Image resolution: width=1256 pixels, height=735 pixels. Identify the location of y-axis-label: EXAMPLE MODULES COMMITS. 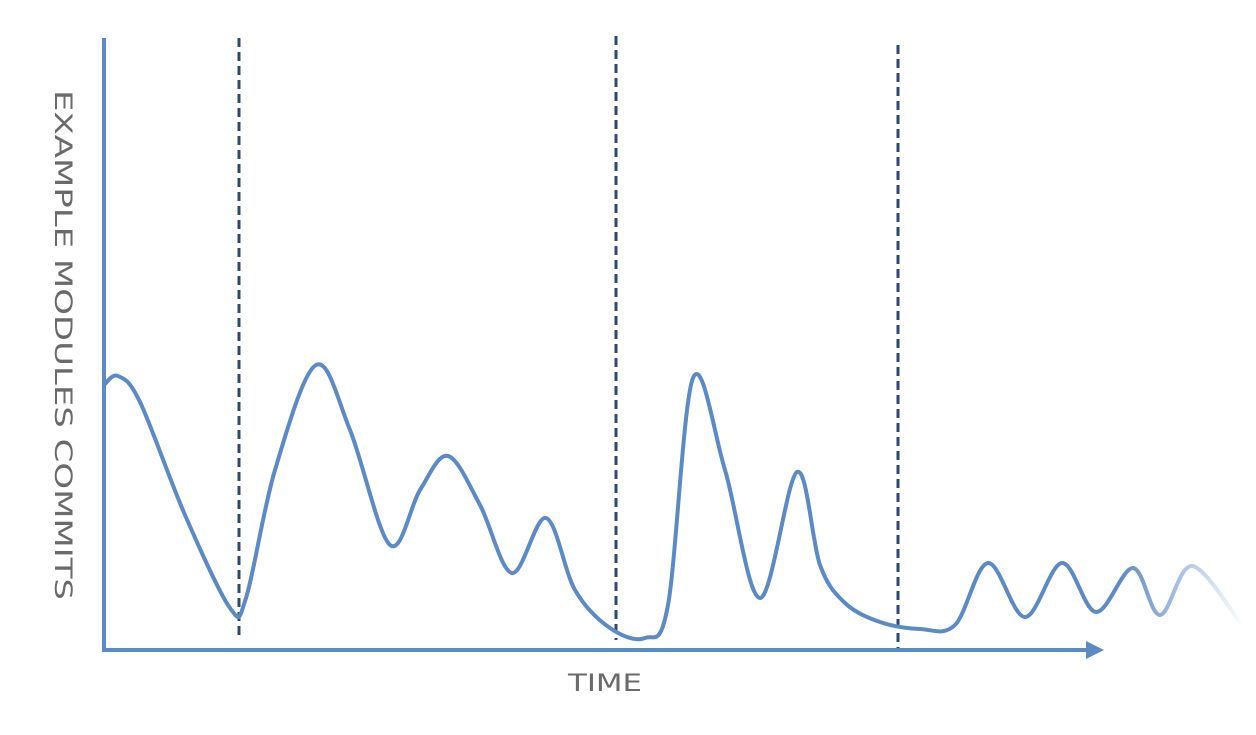
(63, 345).